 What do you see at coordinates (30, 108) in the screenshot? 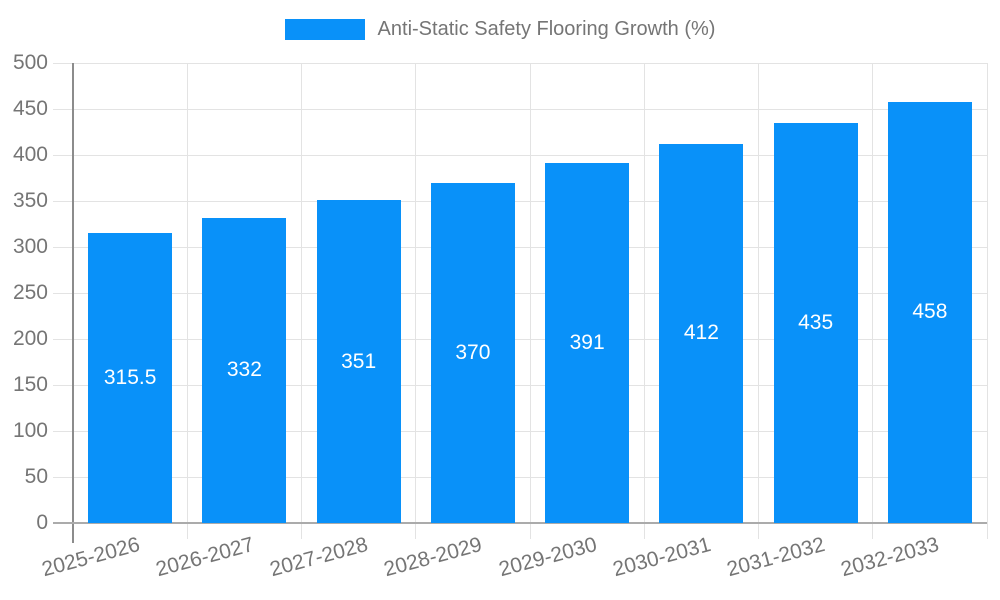
I see `y-tick-label: 450` at bounding box center [30, 108].